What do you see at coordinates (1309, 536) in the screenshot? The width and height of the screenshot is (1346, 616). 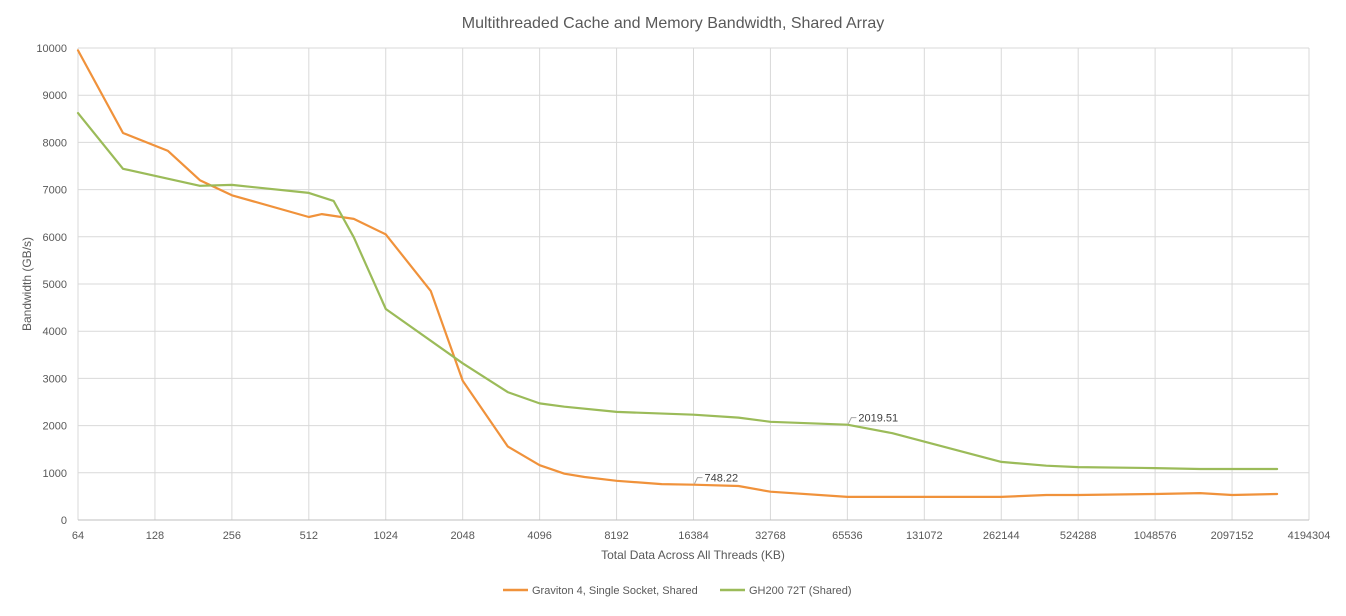 I see `x-tick-label: 4194304` at bounding box center [1309, 536].